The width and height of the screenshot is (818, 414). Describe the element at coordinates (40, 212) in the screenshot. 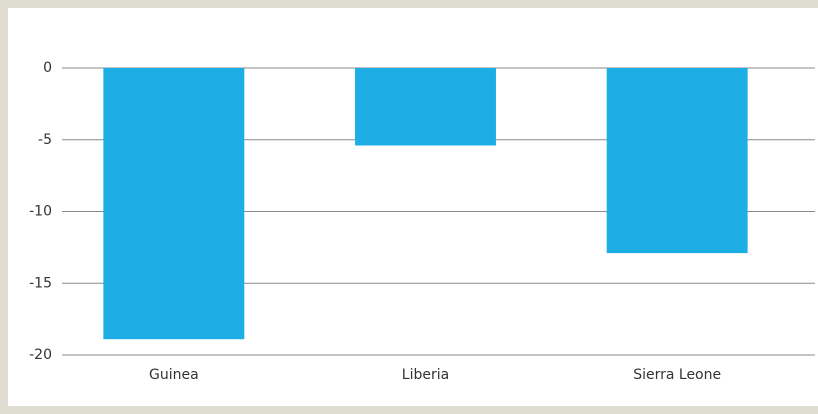

I see `y-tick-label: -10` at that location.